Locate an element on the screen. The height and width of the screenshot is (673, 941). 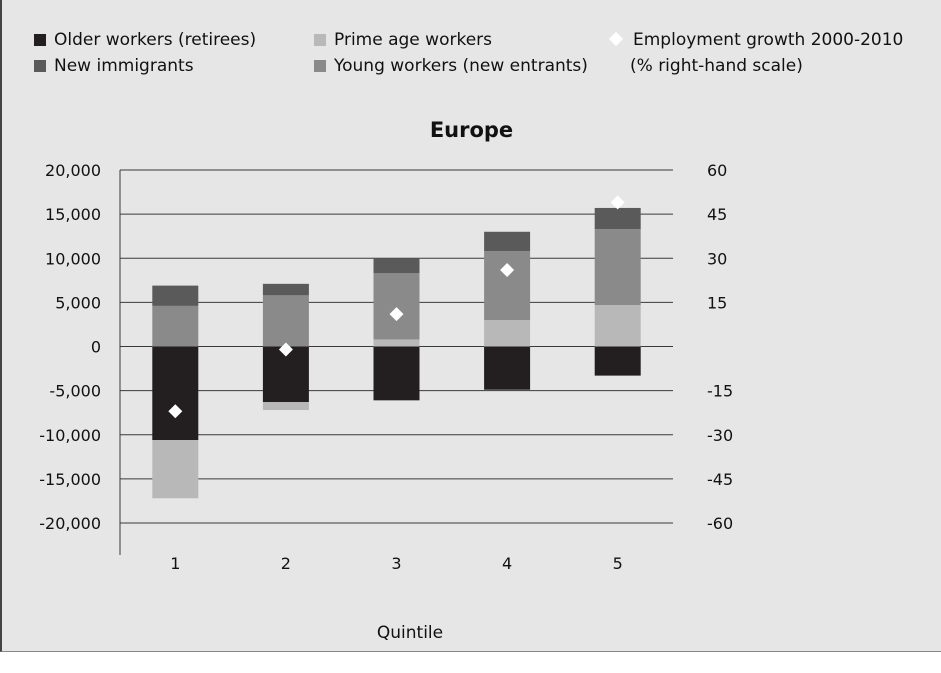
y-tick-label: 0 is located at coordinates (96, 347).